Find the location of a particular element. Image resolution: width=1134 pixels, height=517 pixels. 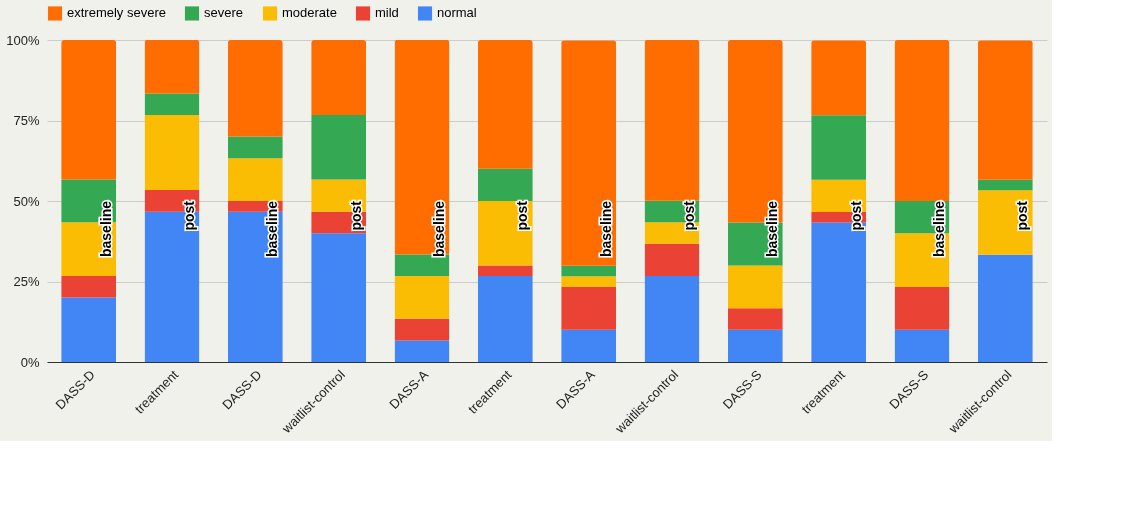

legend-label: mild is located at coordinates (387, 13).